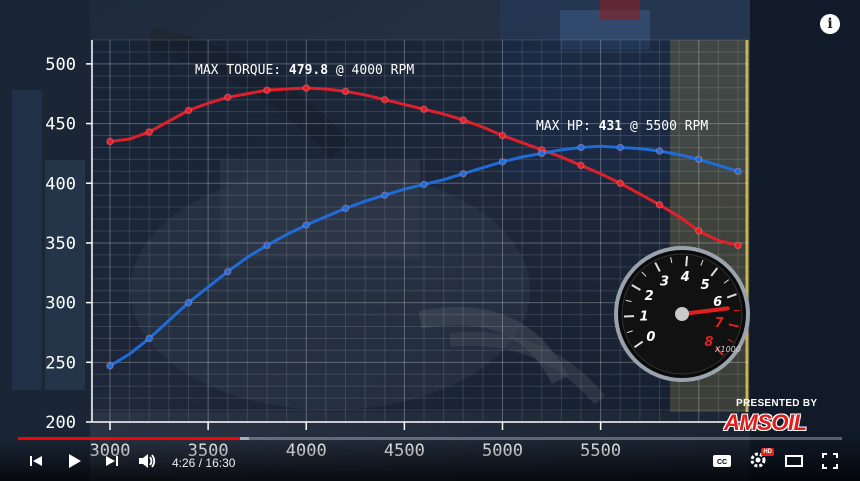 This screenshot has width=860, height=481. I want to click on tachometer-number: 4, so click(685, 277).